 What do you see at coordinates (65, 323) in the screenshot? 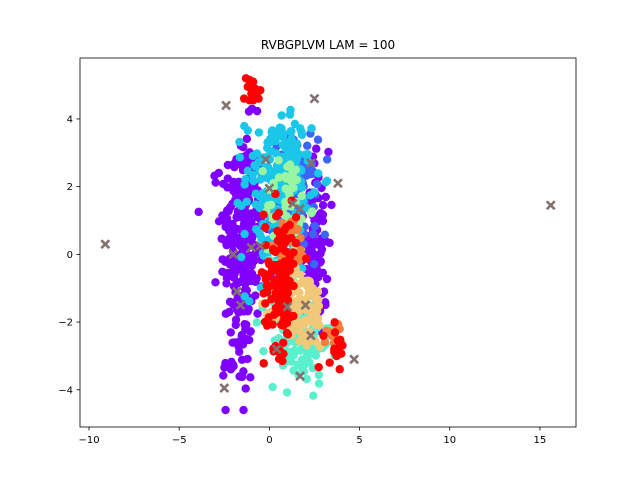
I see `y-tick-label: −2` at bounding box center [65, 323].